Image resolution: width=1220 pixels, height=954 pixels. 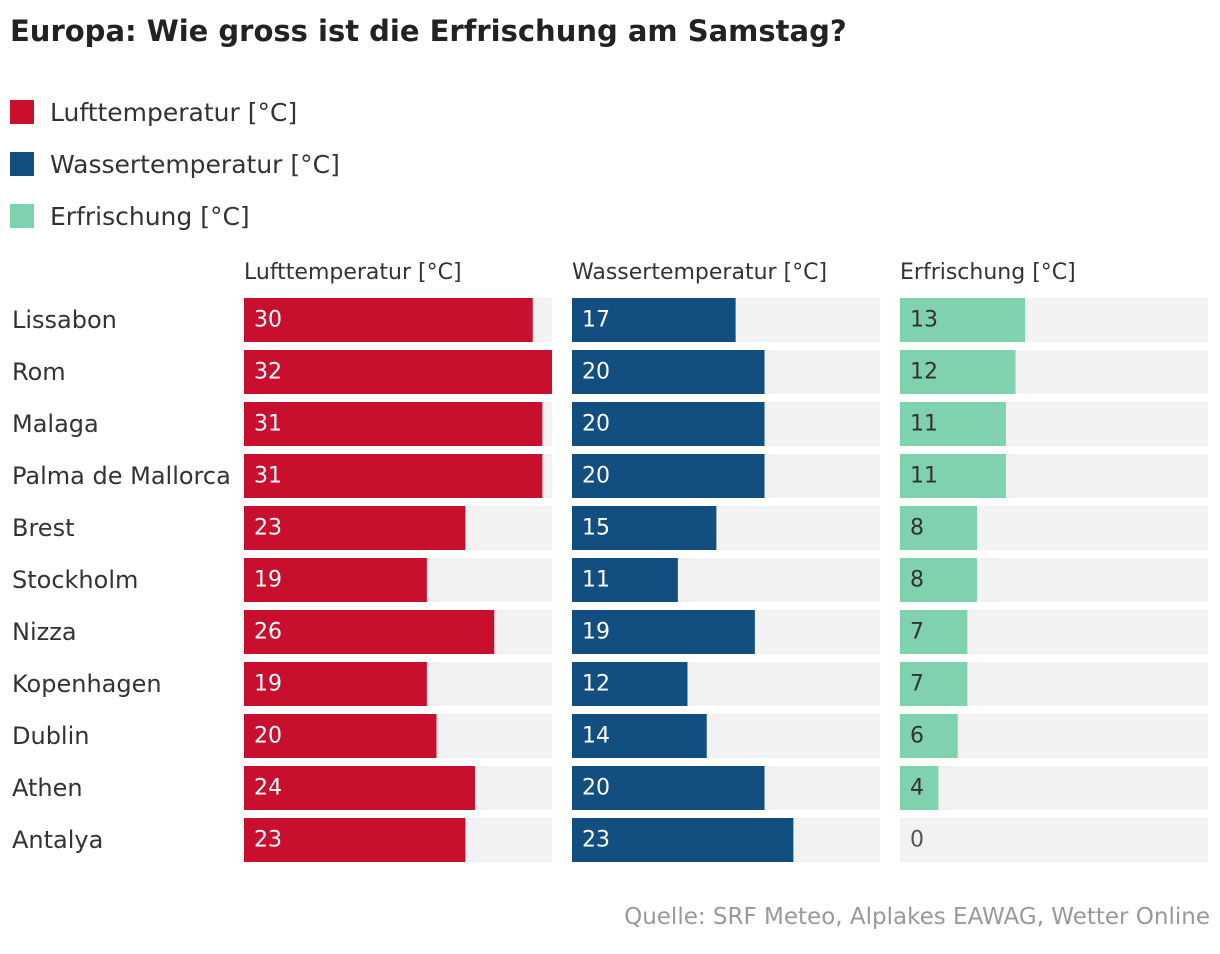 What do you see at coordinates (195, 164) in the screenshot?
I see `legend-label-water: Wassertemperatur [°C]` at bounding box center [195, 164].